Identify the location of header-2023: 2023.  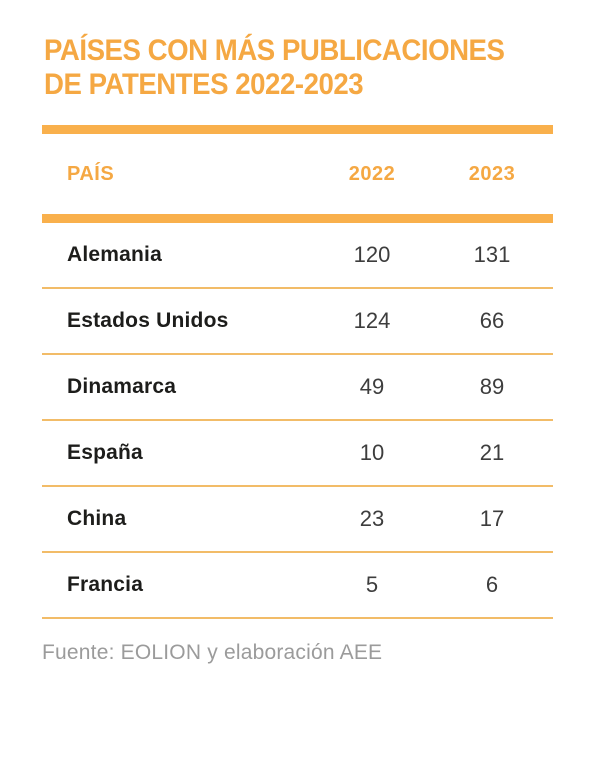
(492, 173).